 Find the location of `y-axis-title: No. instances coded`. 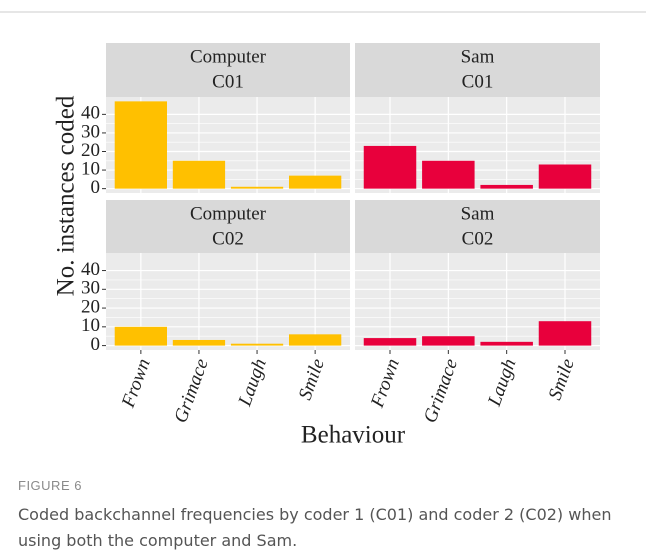

y-axis-title: No. instances coded is located at coordinates (66, 195).